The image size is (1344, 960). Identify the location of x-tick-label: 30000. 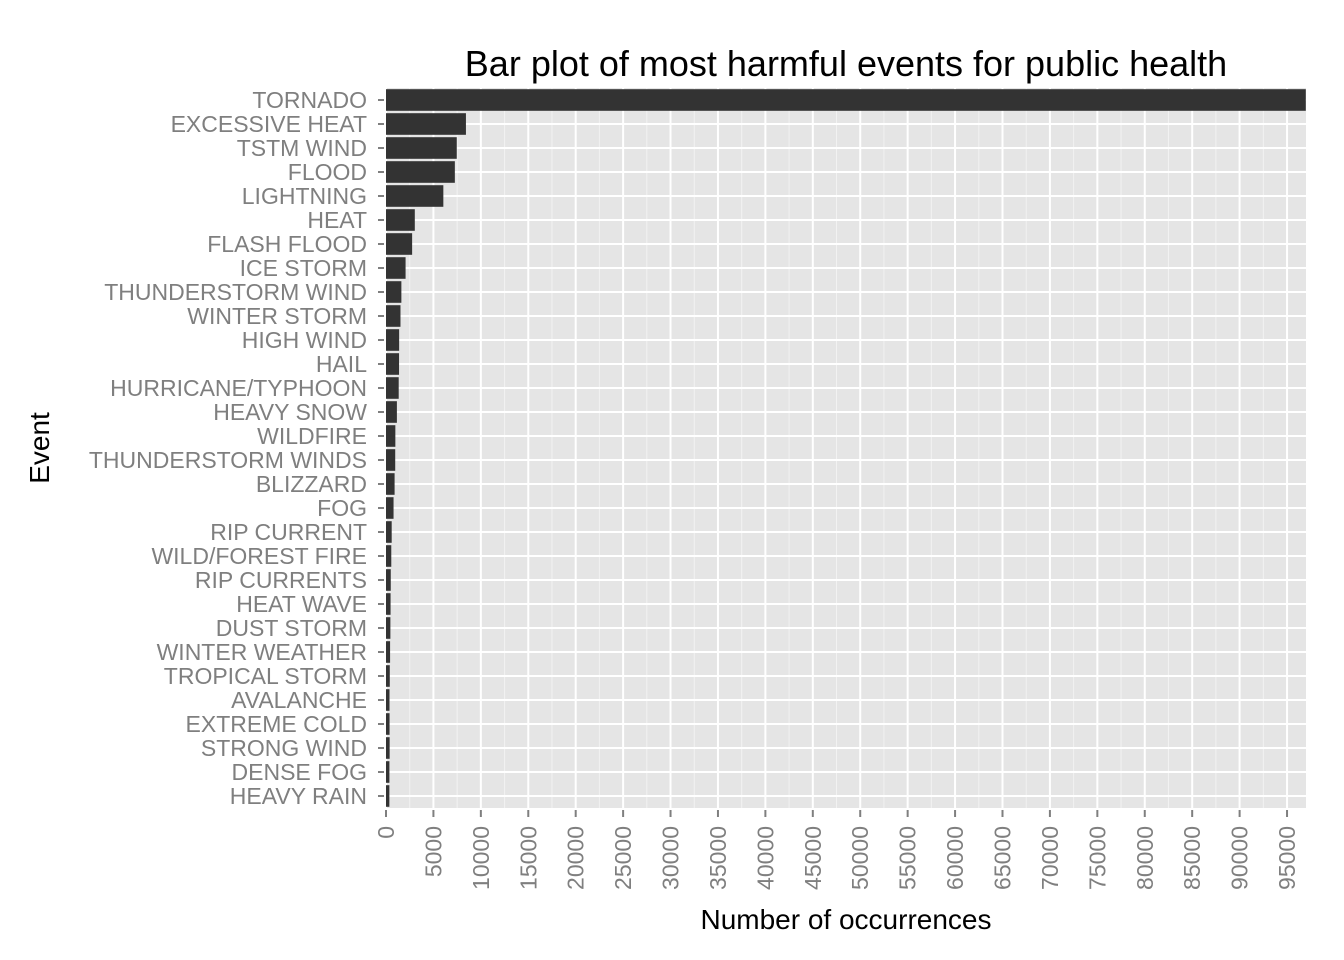
(671, 858).